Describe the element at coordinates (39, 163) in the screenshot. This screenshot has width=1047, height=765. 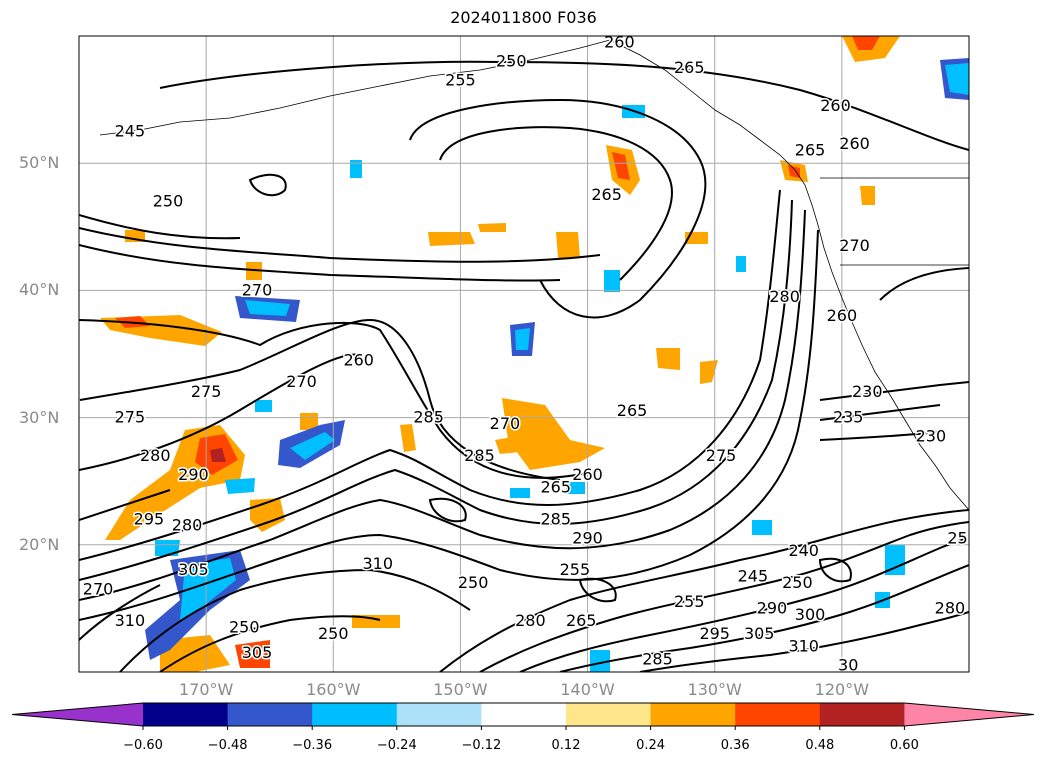
I see `latitude-label: 50°N` at that location.